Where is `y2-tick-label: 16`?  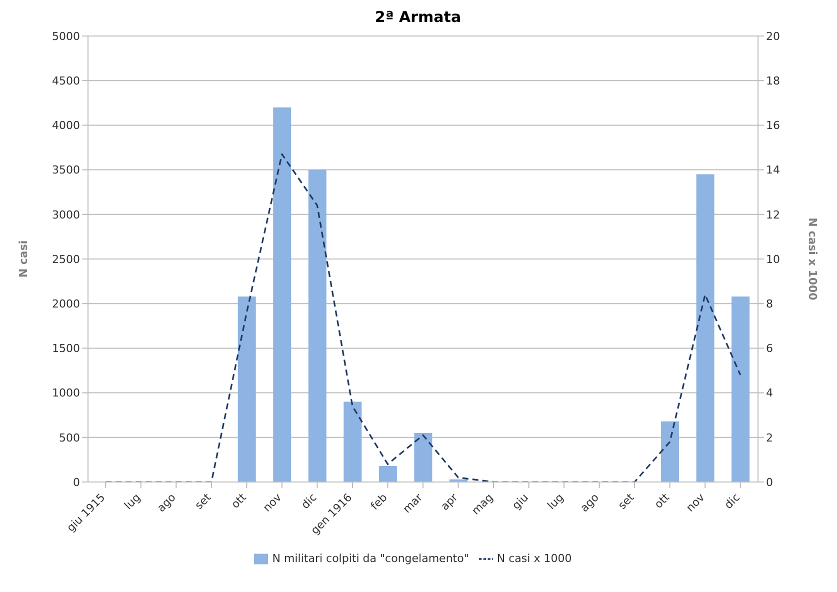 y2-tick-label: 16 is located at coordinates (773, 125).